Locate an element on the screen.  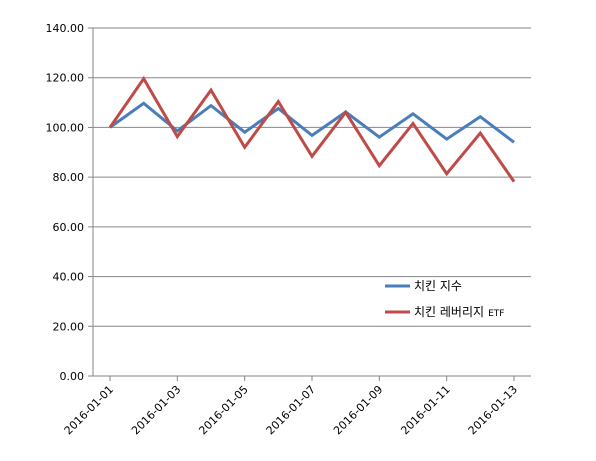
legend-label-chicken-leverage-etf: 치킨 레버리지 ETF is located at coordinates (459, 312).